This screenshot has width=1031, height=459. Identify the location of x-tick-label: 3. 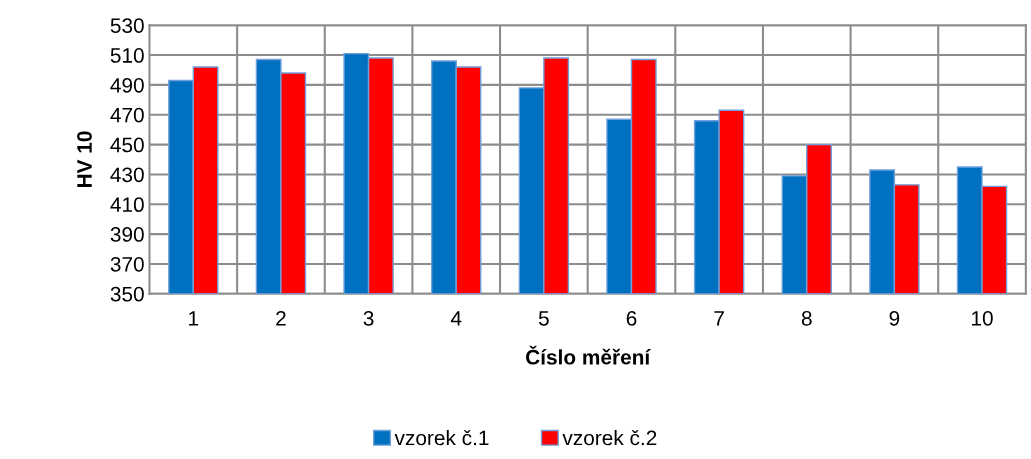
(368, 318).